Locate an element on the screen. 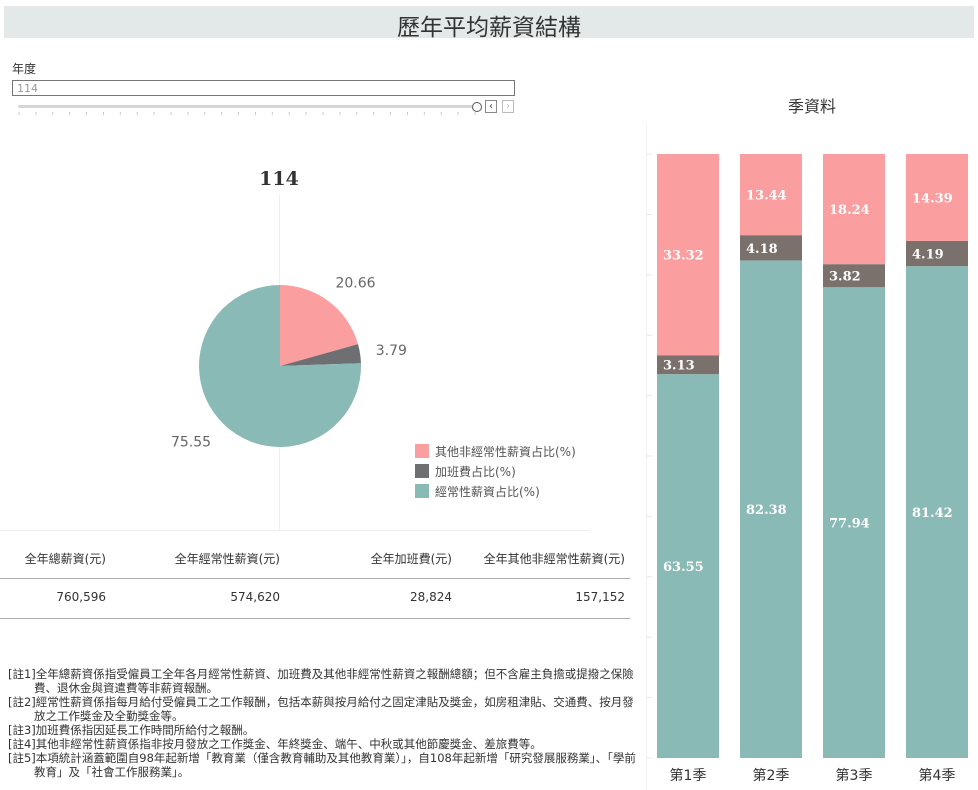 The image size is (978, 790). summary-header-overtime: 全年加班費(元) is located at coordinates (411, 559).